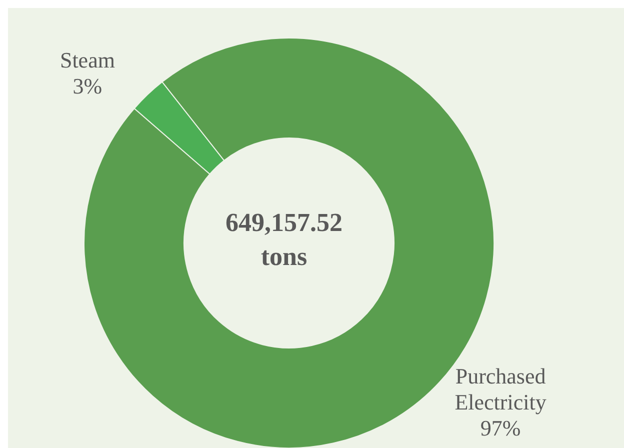 The width and height of the screenshot is (624, 448). What do you see at coordinates (500, 427) in the screenshot?
I see `data-label: 97%` at bounding box center [500, 427].